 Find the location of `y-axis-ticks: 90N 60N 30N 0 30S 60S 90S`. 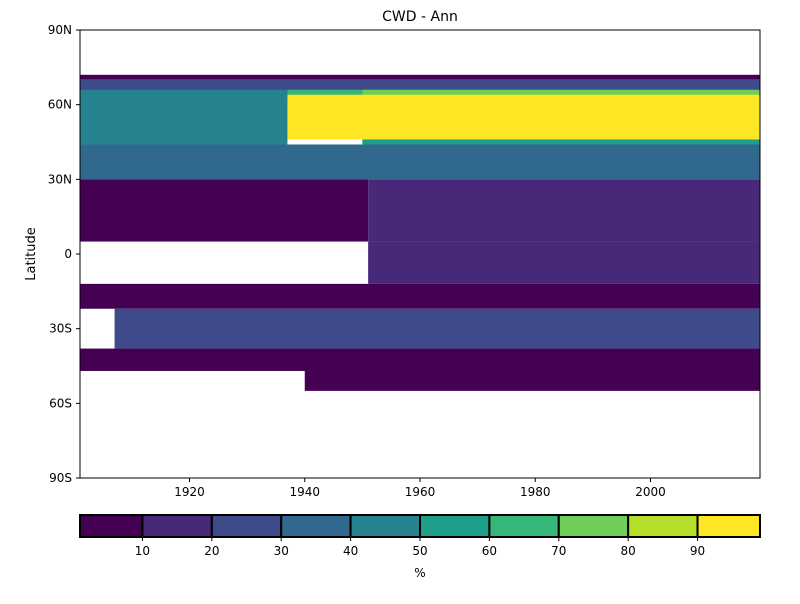

y-axis-ticks: 90N 60N 30N 0 30S 60S 90S is located at coordinates (64, 254).